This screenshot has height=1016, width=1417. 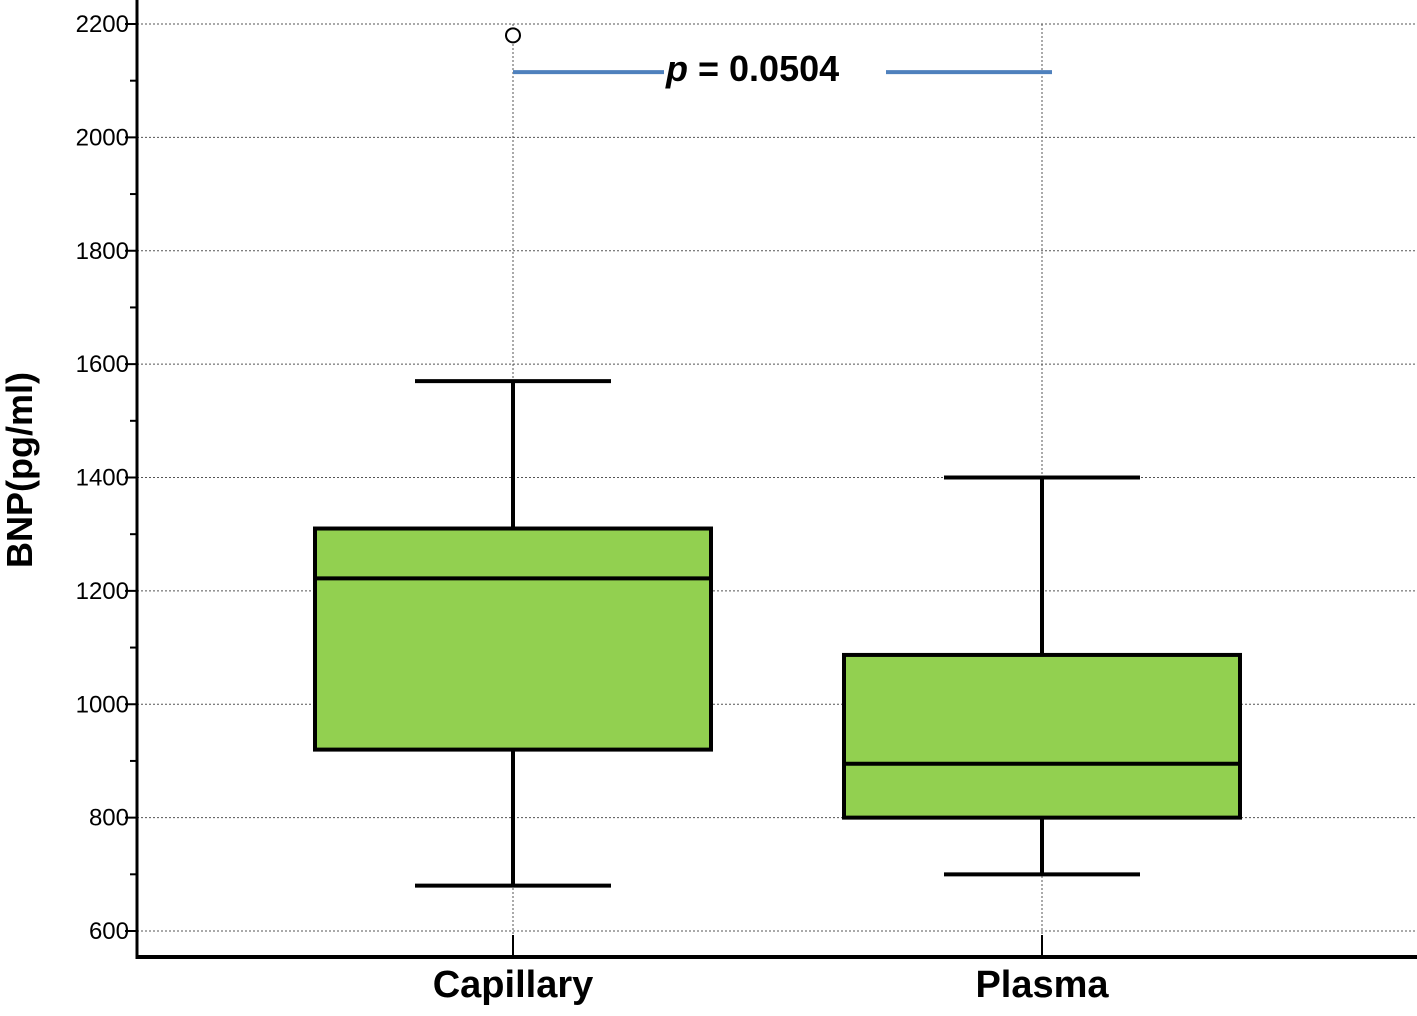 I want to click on p-symbol: p, so click(x=676, y=68).